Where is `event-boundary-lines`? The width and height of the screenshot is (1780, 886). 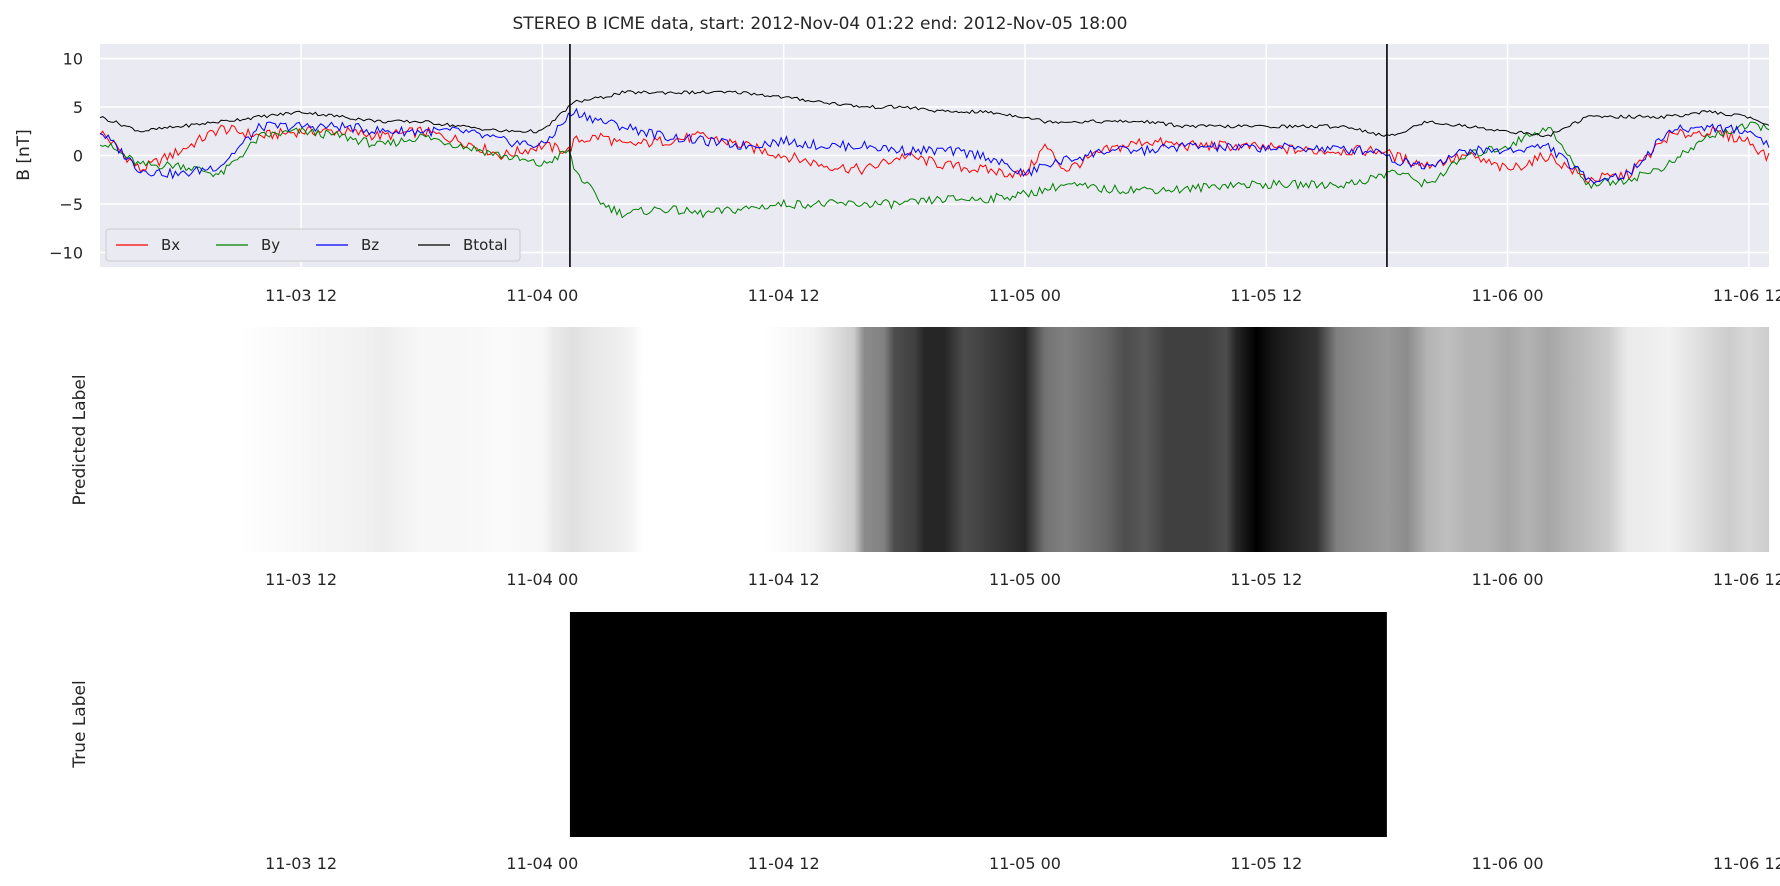
event-boundary-lines is located at coordinates (978, 155).